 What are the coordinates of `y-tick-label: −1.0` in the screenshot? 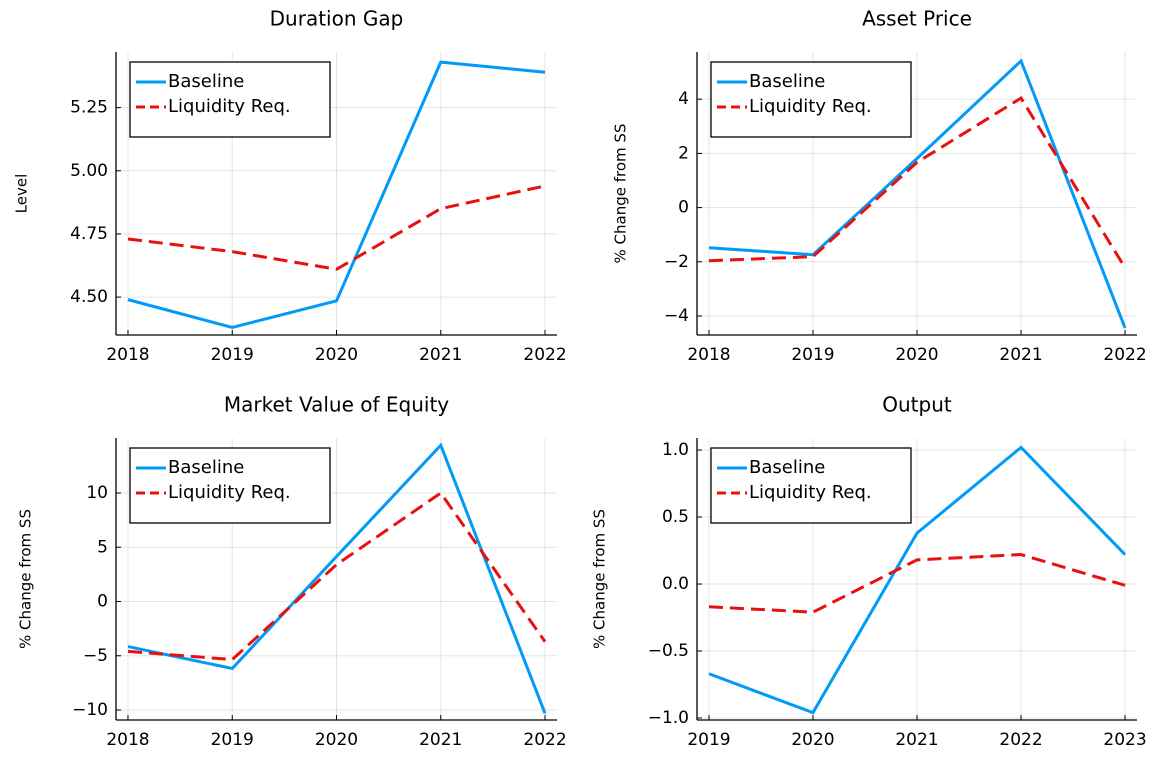 It's located at (668, 718).